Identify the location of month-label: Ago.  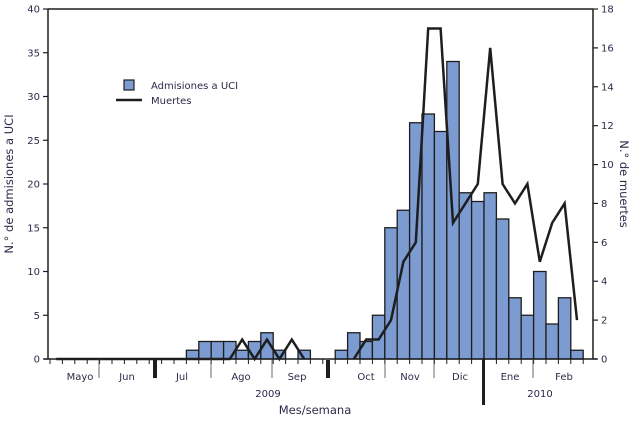
(240, 377).